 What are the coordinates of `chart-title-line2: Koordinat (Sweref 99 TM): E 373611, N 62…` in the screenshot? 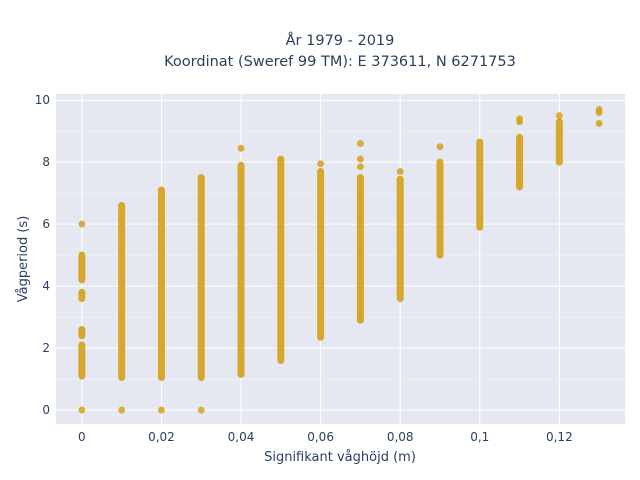 It's located at (340, 62).